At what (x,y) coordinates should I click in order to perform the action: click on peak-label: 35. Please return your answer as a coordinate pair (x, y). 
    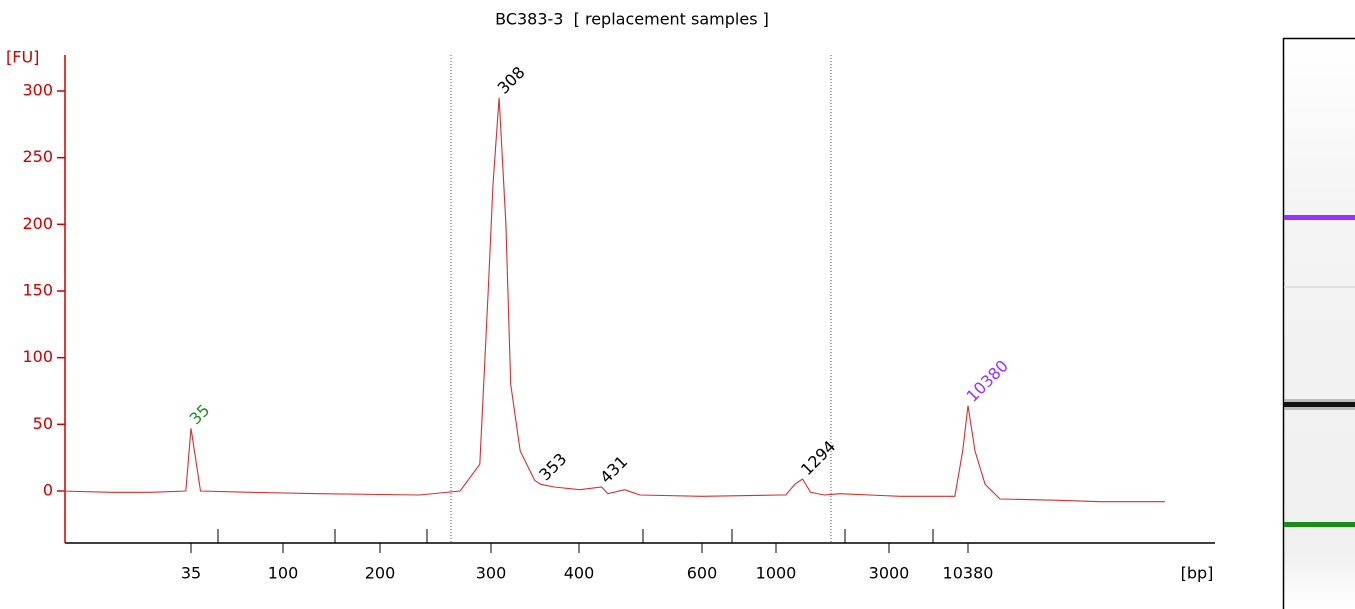
    Looking at the image, I should click on (200, 415).